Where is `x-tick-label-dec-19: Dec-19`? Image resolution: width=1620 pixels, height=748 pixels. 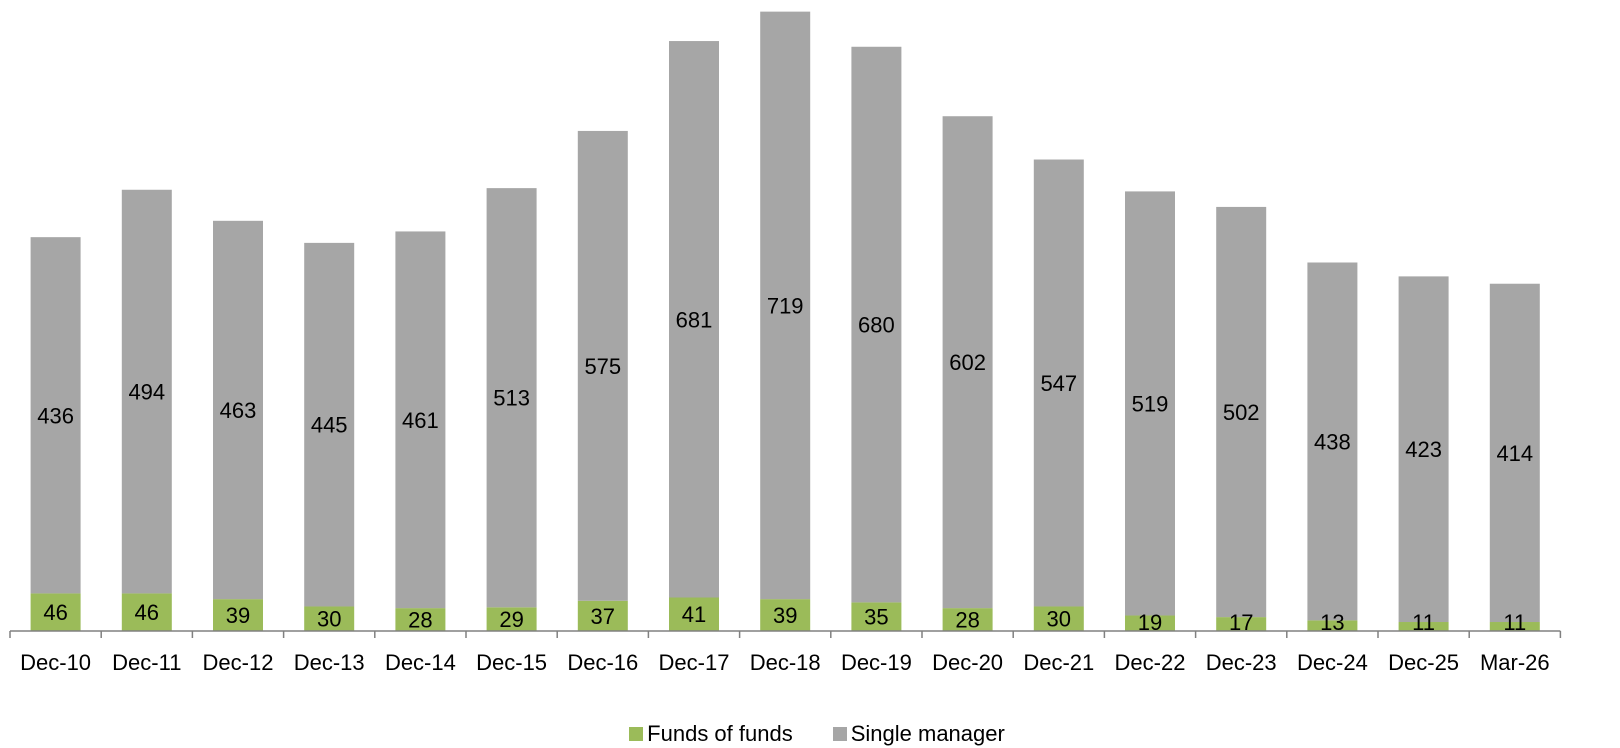 x-tick-label-dec-19: Dec-19 is located at coordinates (876, 662).